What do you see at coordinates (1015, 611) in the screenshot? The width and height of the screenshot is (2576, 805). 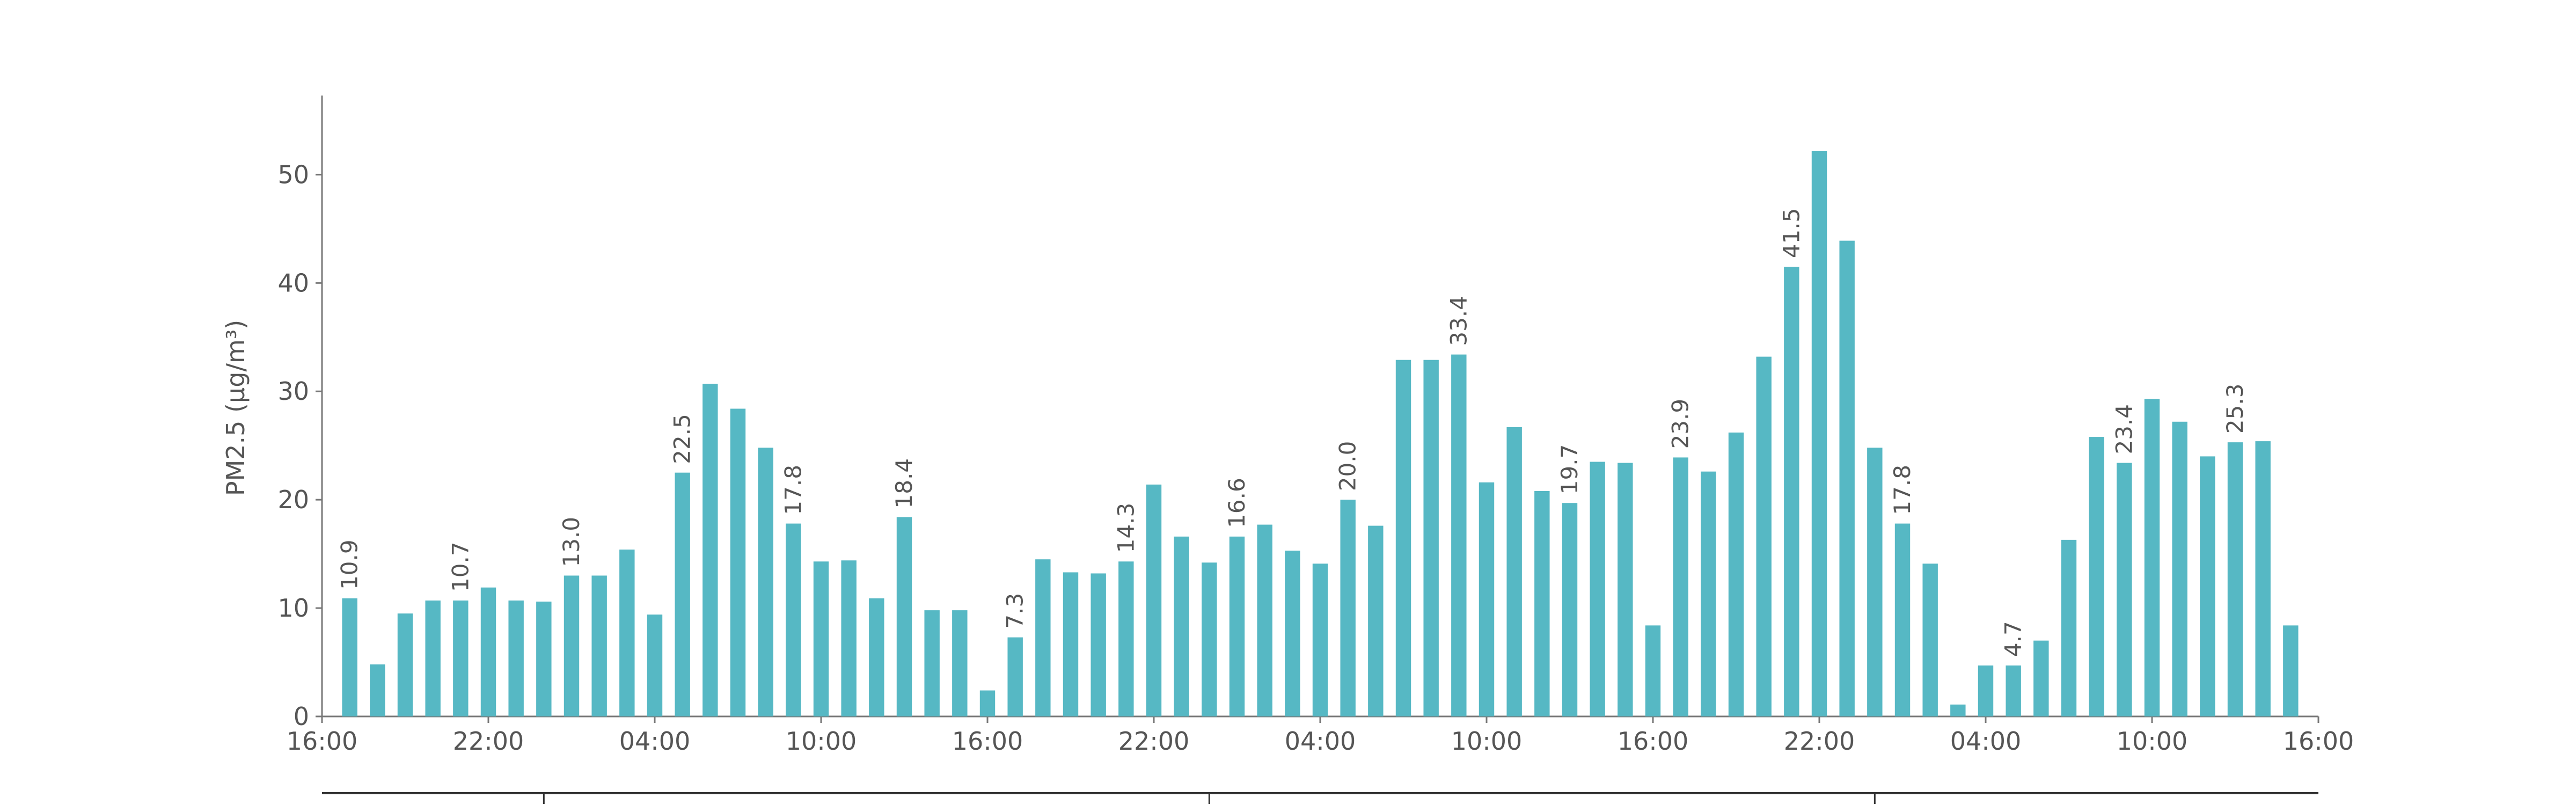 I see `value-label: 7.3` at bounding box center [1015, 611].